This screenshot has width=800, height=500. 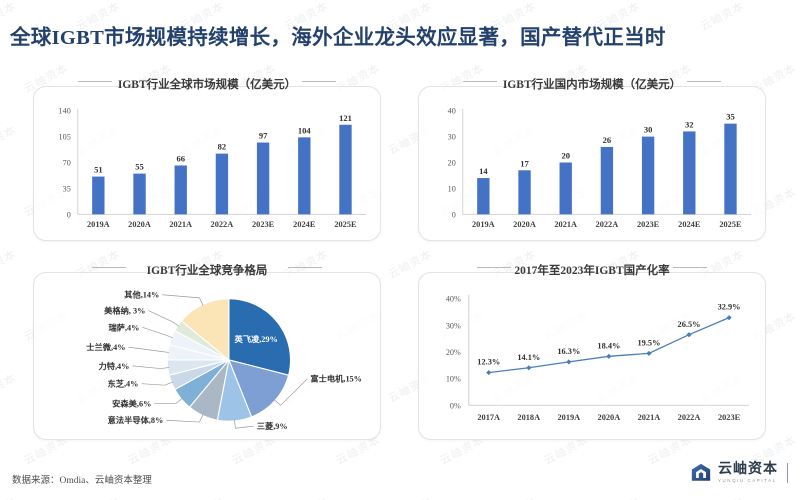 What do you see at coordinates (689, 324) in the screenshot?
I see `line-value-label: 26.5%` at bounding box center [689, 324].